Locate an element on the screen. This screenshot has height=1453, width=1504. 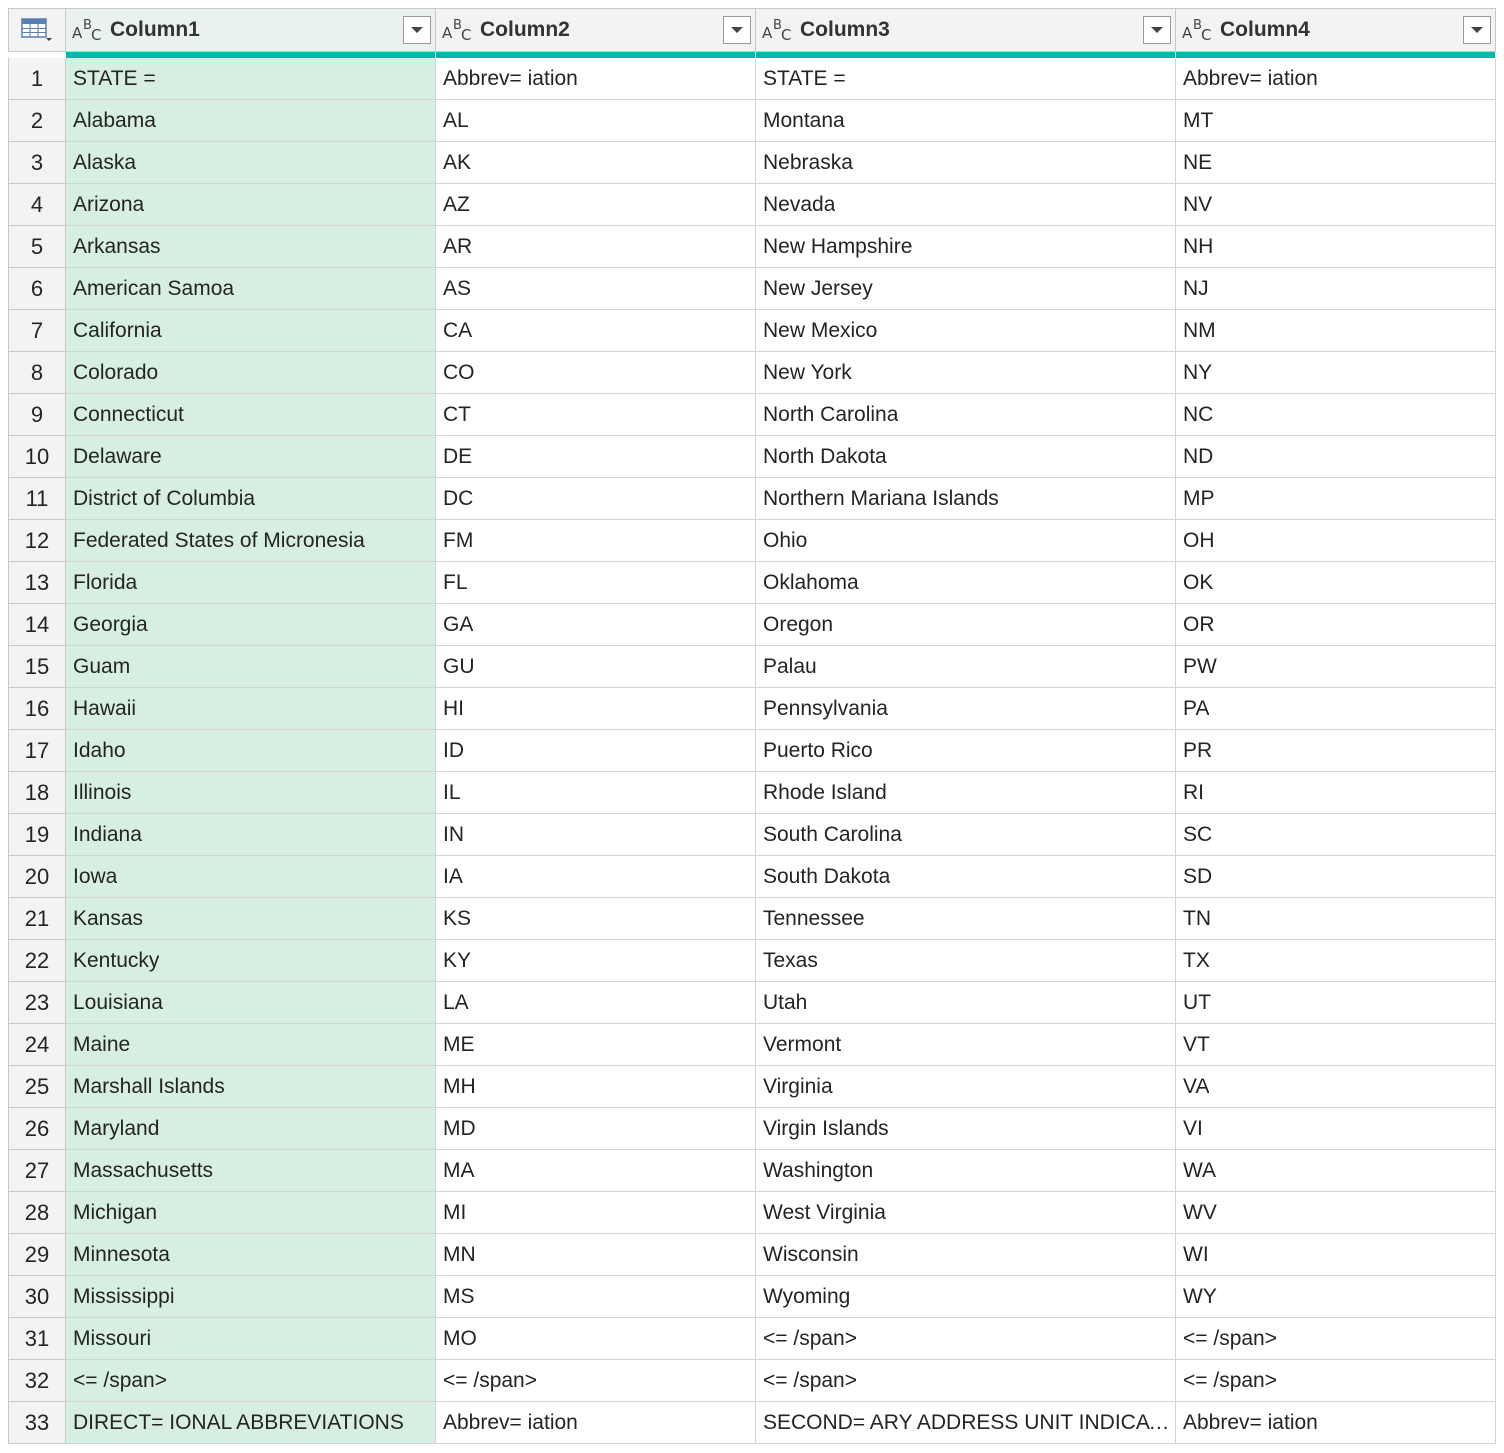
cell-column1: Kansas is located at coordinates (251, 919).